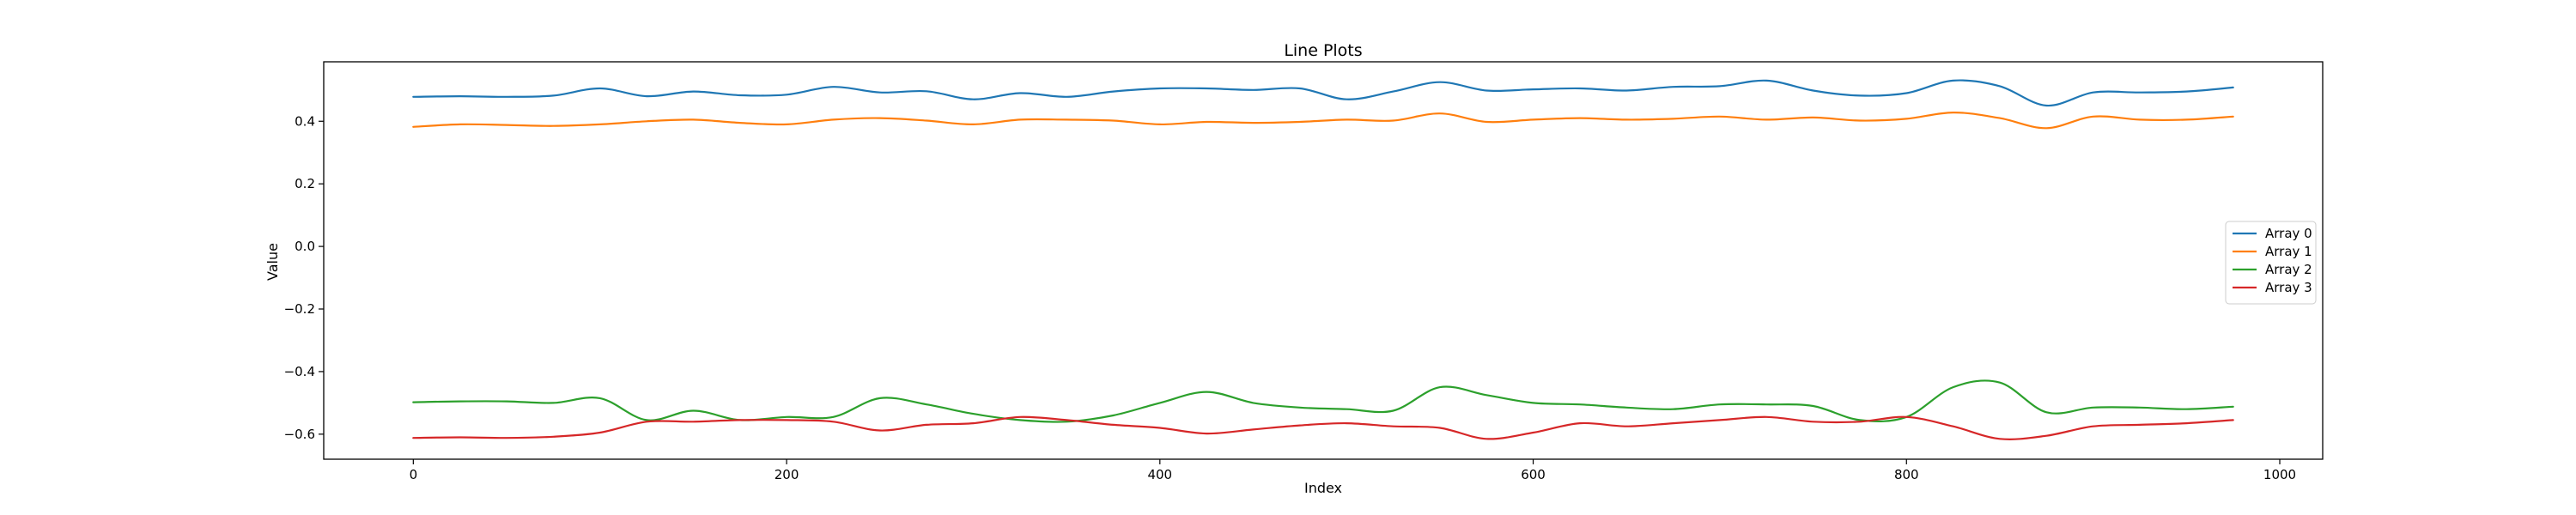  Describe the element at coordinates (414, 474) in the screenshot. I see `x-tick-label: 0` at that location.